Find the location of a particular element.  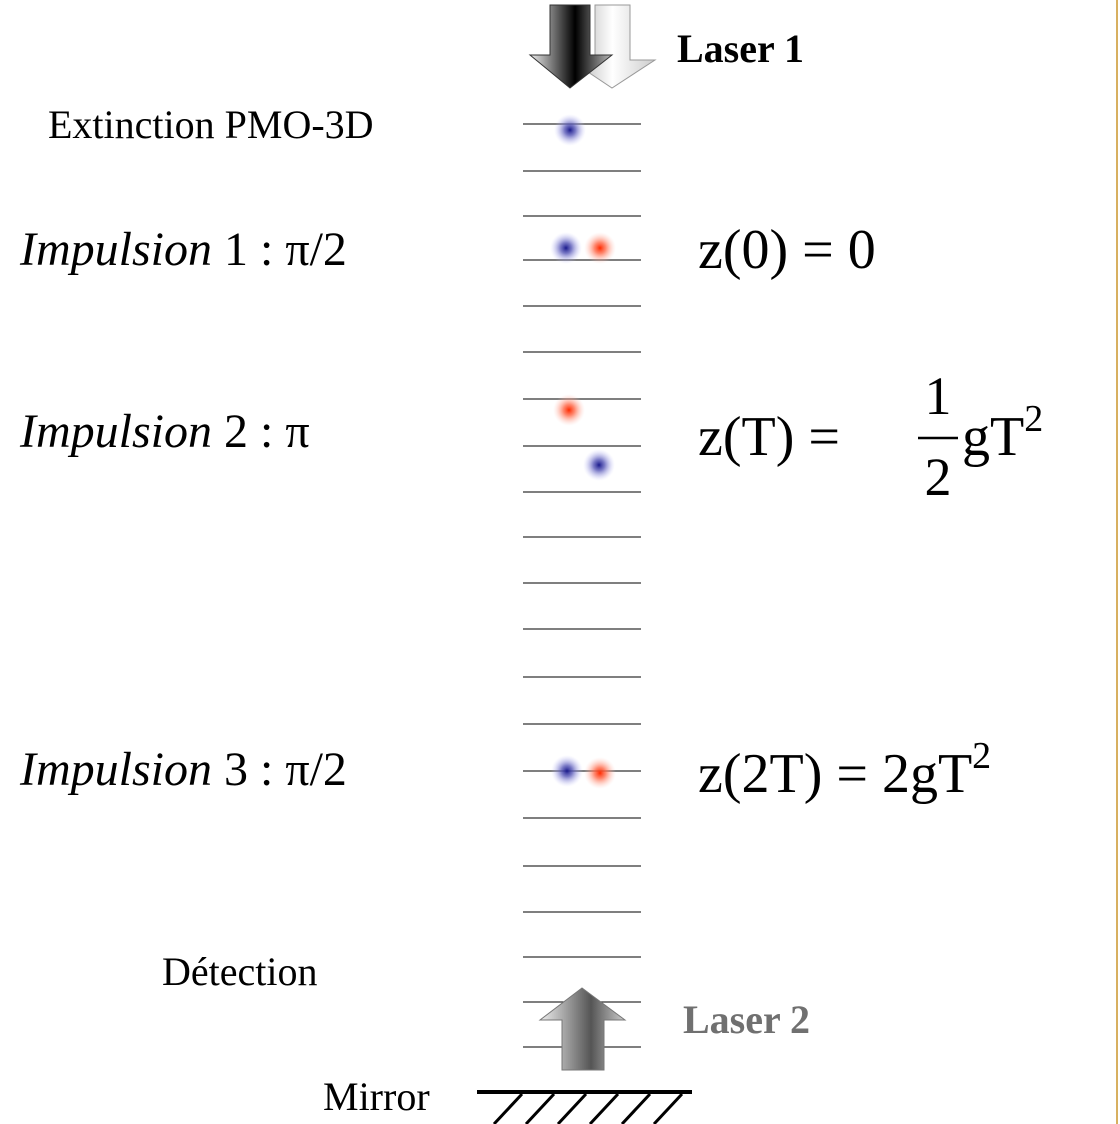

equation-rhs: gT is located at coordinates (993, 437).